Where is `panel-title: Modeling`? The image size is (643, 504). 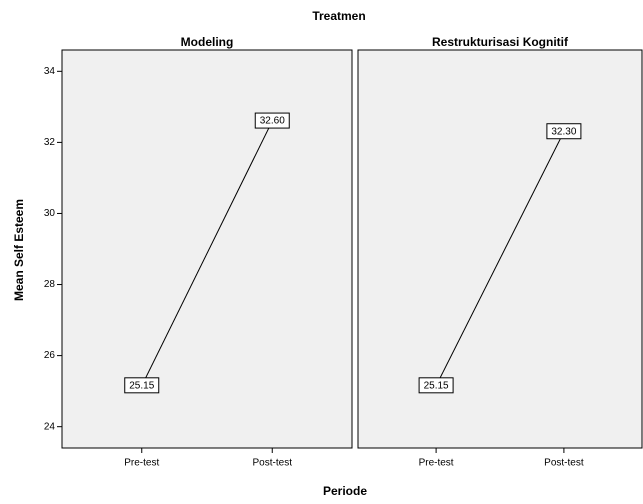
panel-title: Modeling is located at coordinates (207, 42).